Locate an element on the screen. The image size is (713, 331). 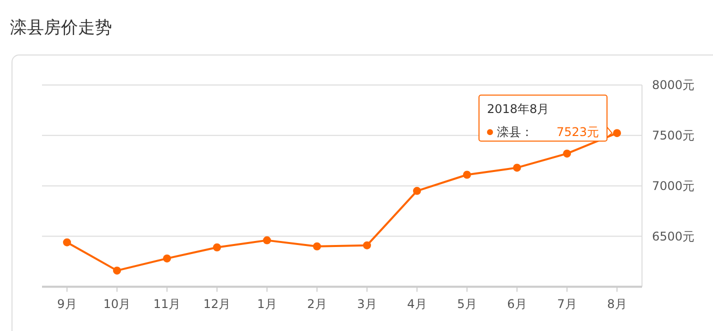
x-tick-label: 7月 is located at coordinates (567, 304).